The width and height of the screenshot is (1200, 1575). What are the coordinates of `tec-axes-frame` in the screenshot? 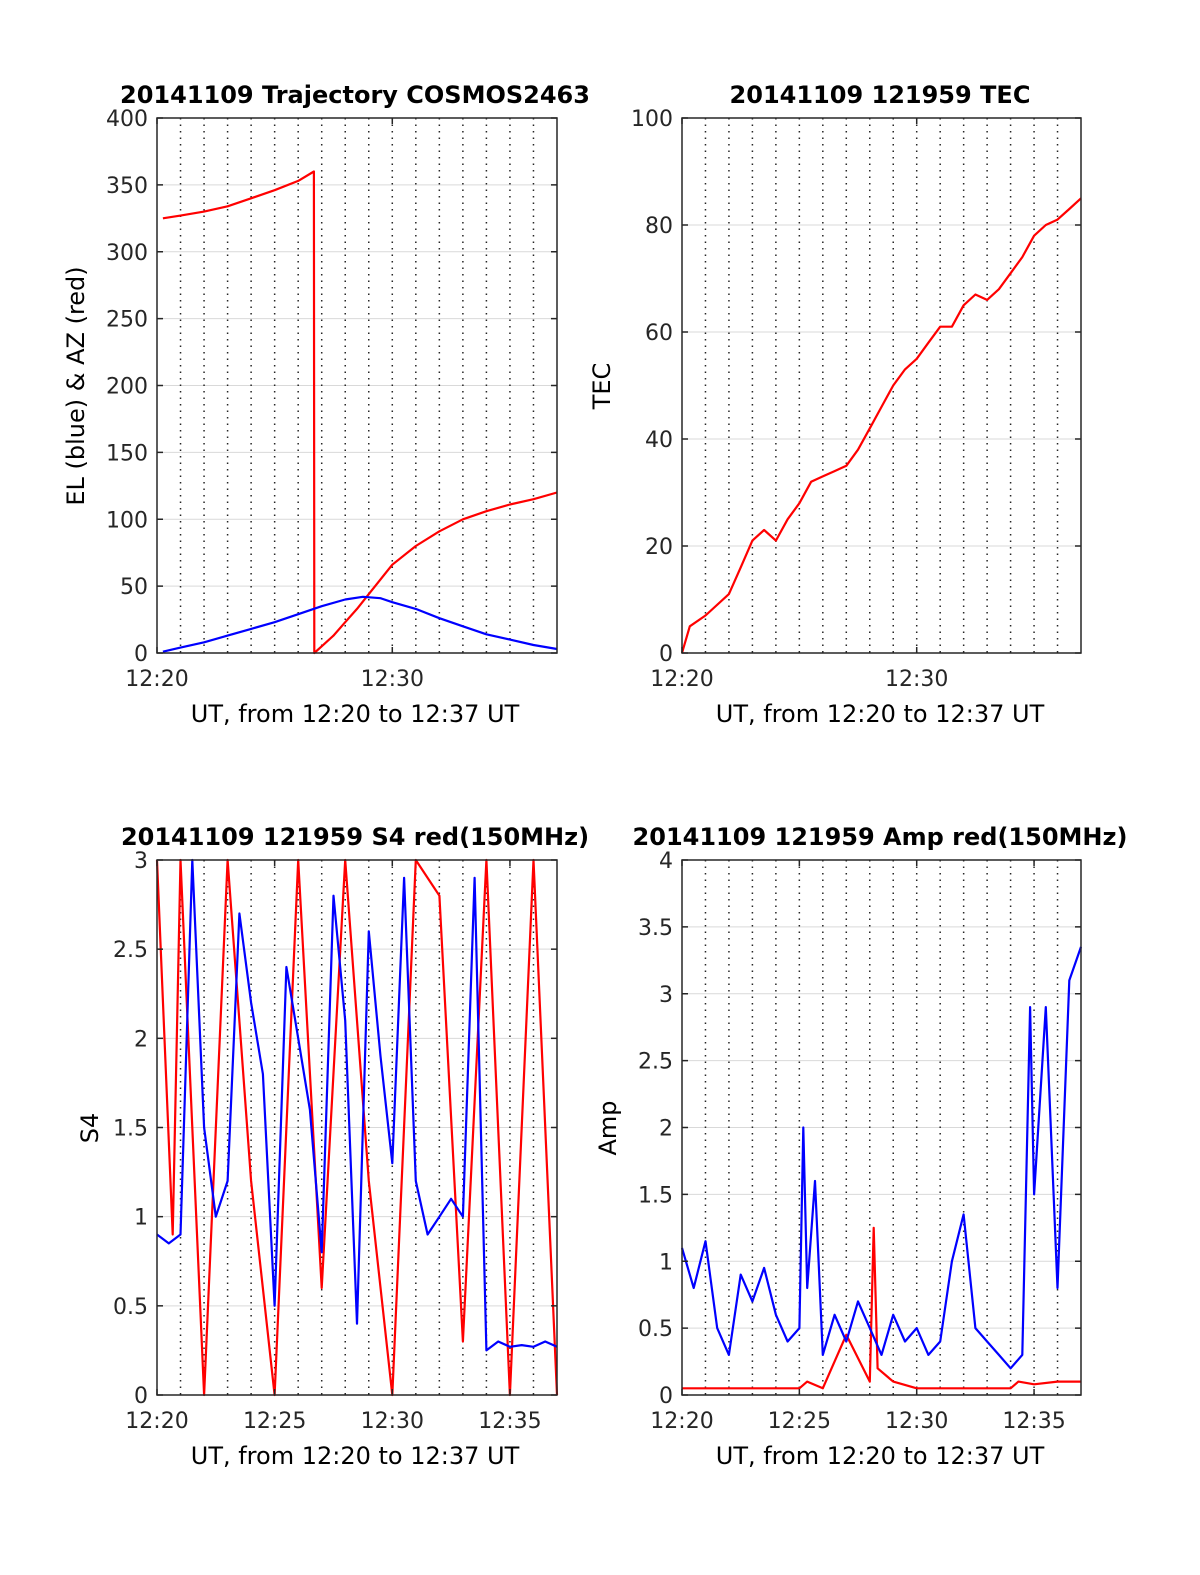 It's located at (881, 385).